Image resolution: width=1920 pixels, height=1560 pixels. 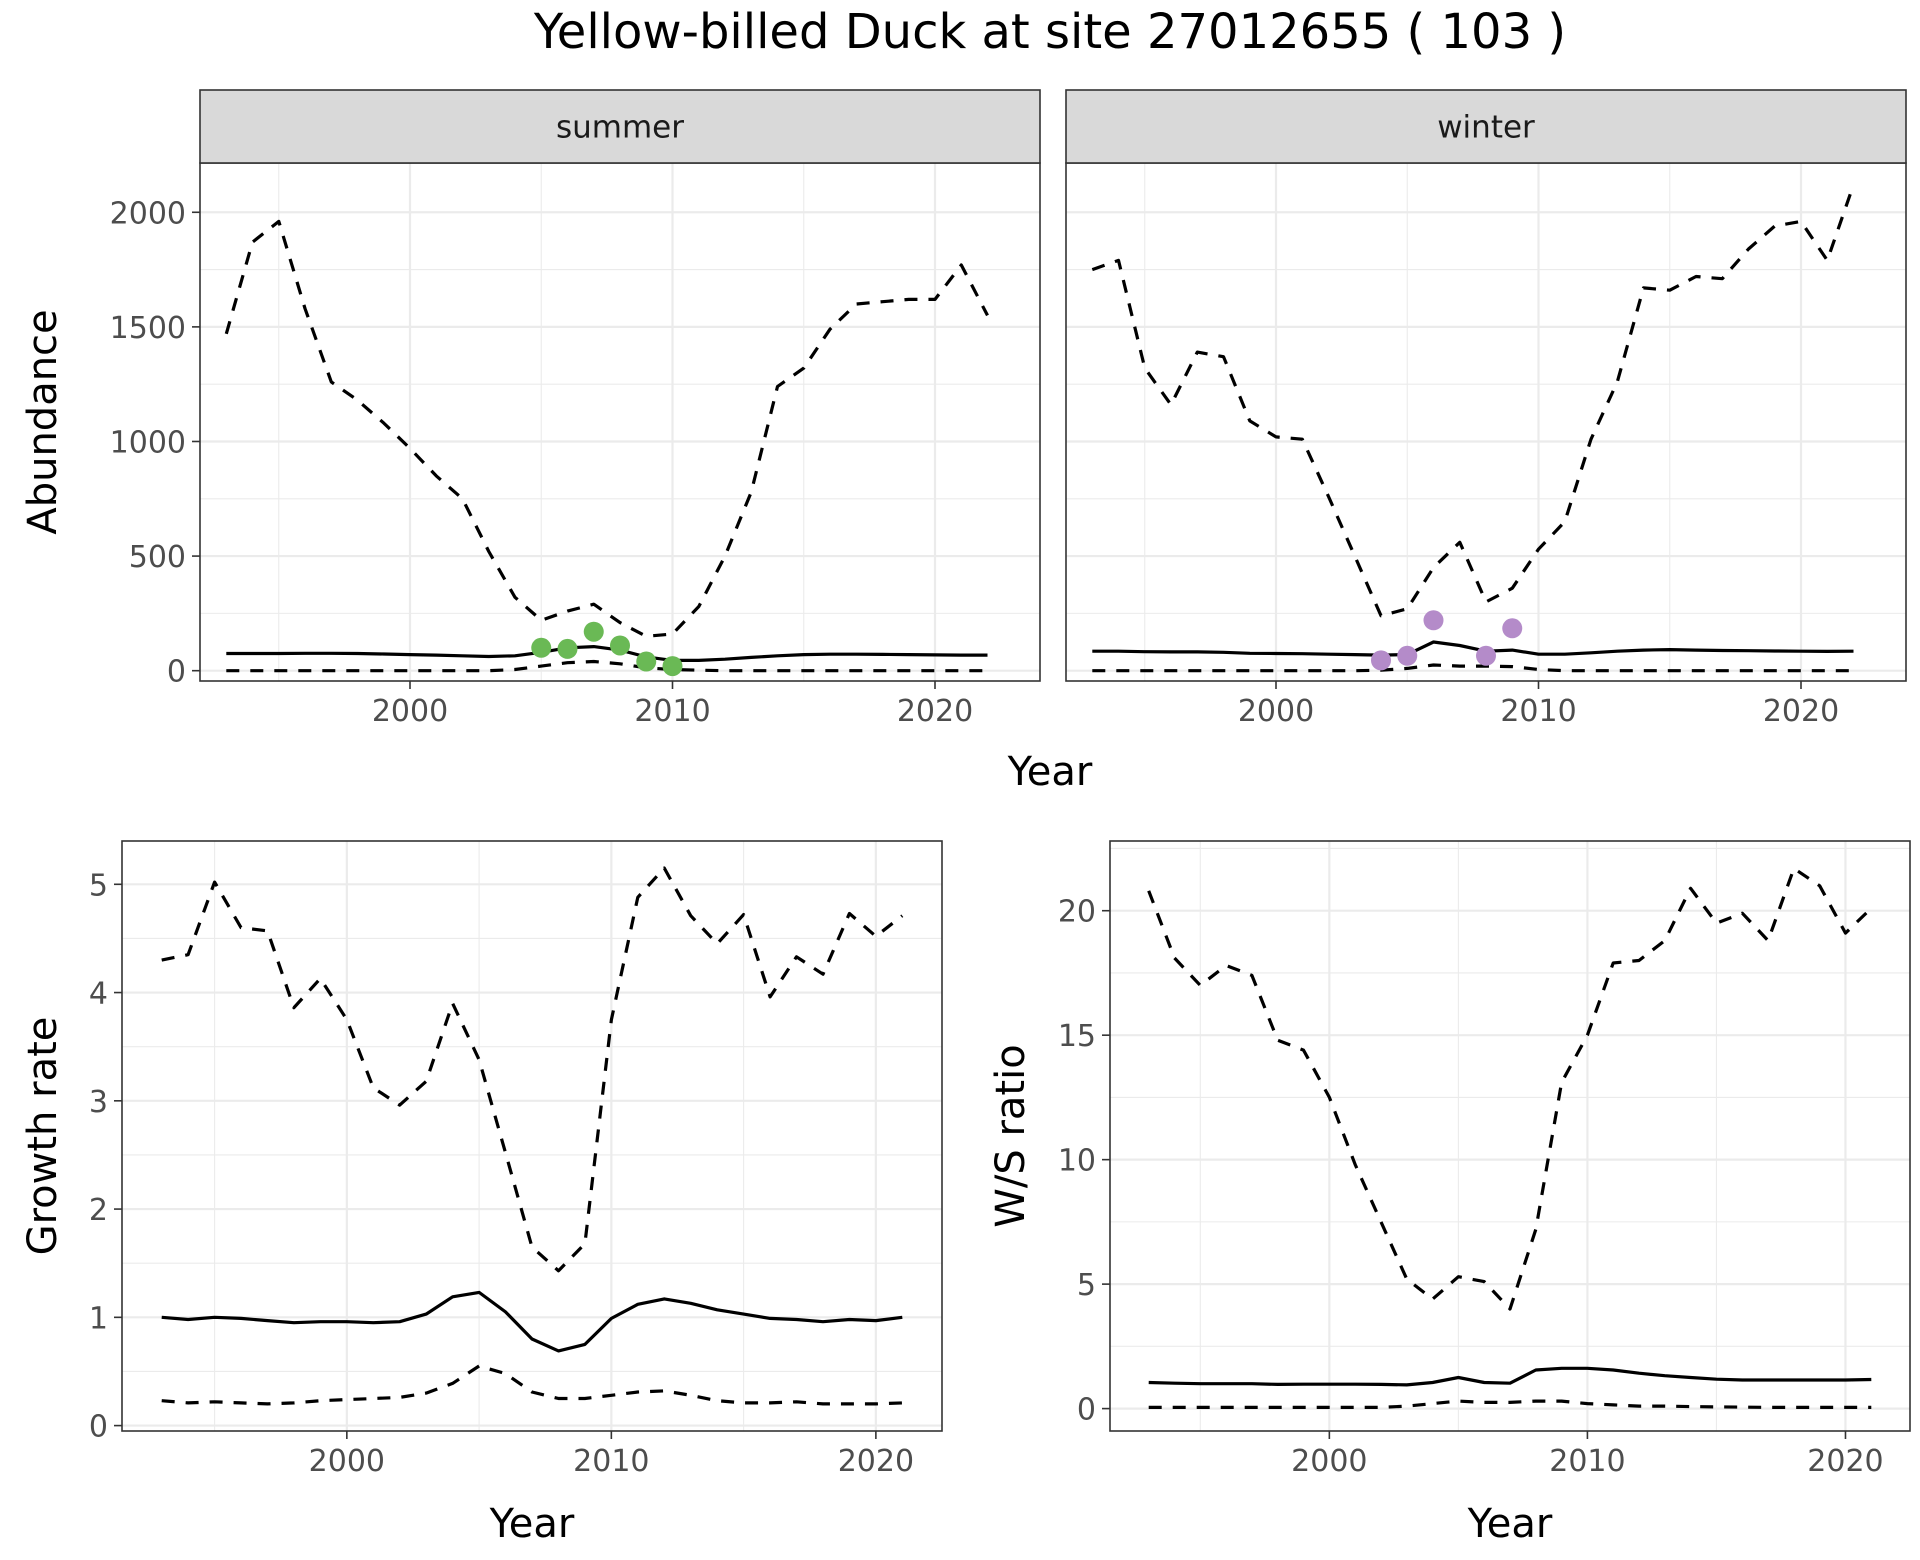 What do you see at coordinates (1077, 1161) in the screenshot?
I see `y-tick-label: 10` at bounding box center [1077, 1161].